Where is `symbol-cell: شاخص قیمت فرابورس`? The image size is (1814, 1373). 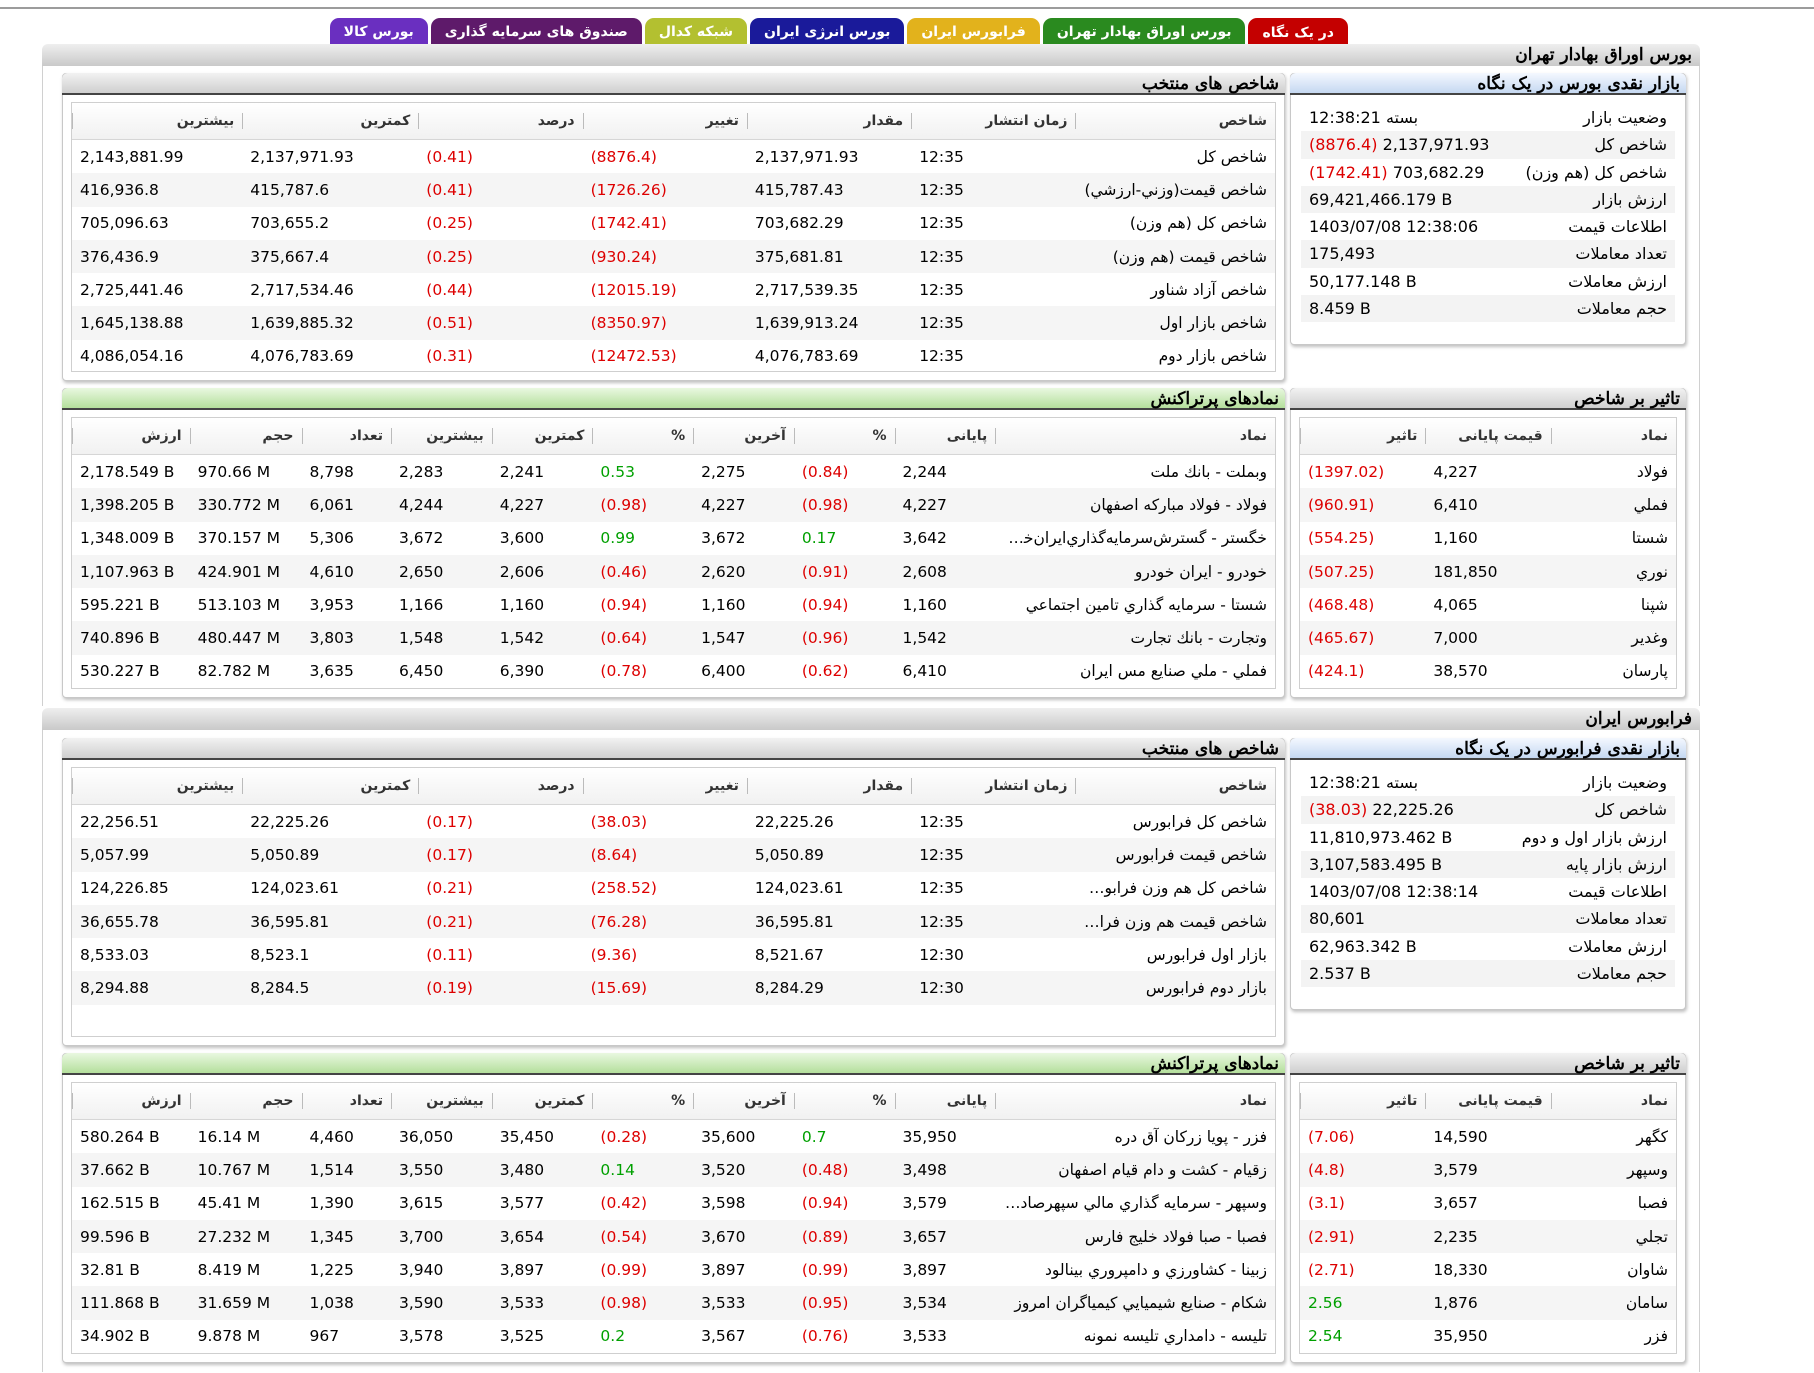 symbol-cell: شاخص قیمت فرابورس is located at coordinates (1175, 855).